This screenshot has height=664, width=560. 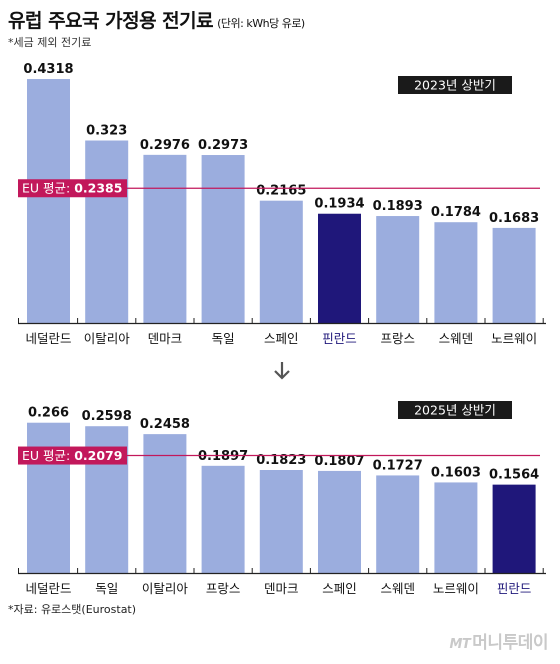 I want to click on logo-mark: MT, so click(x=460, y=644).